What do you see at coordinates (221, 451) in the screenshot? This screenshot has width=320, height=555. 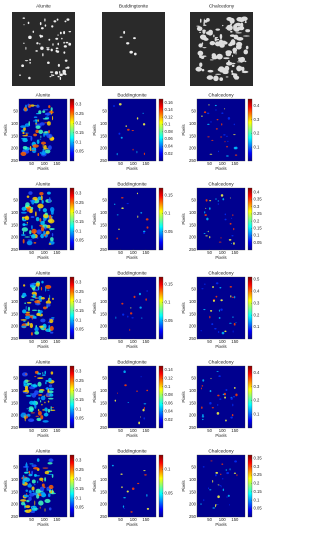 I see `panel-title: Chalcedony` at bounding box center [221, 451].